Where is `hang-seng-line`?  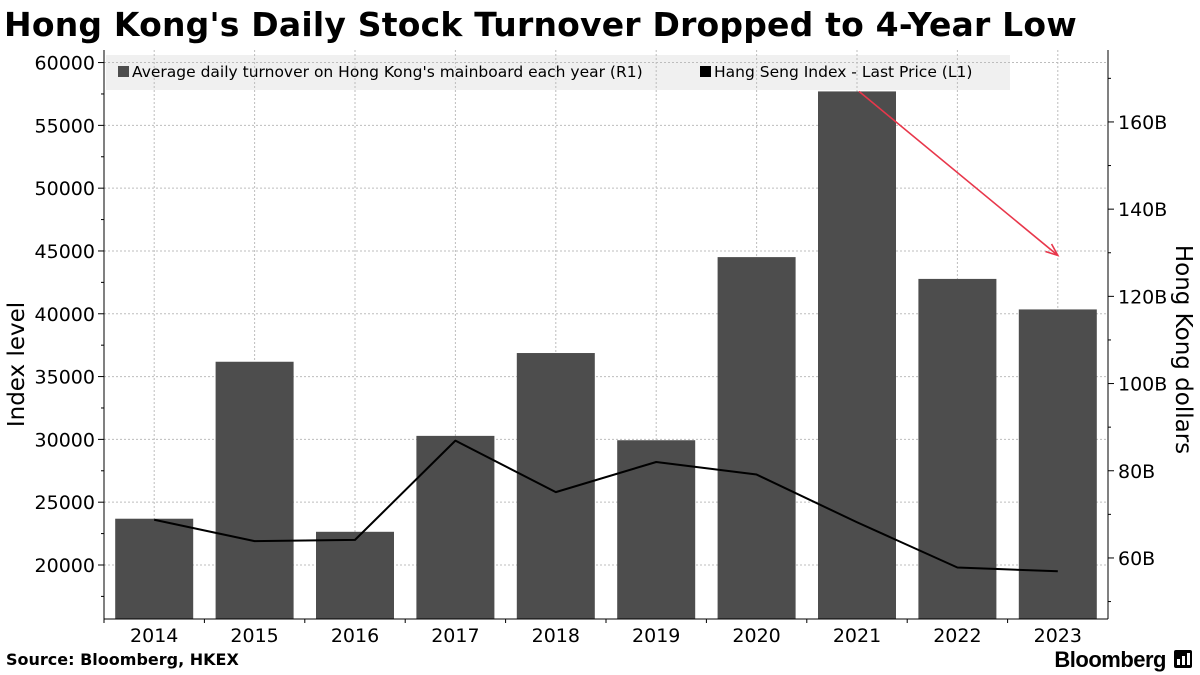
hang-seng-line is located at coordinates (605, 506).